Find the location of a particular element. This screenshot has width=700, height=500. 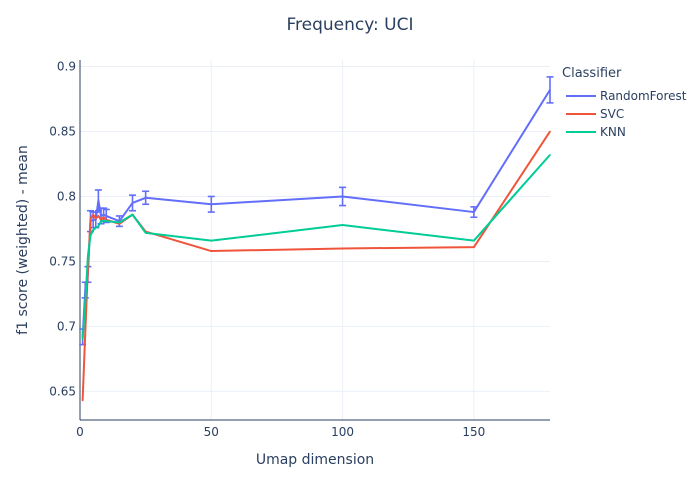

legend: Classifier RandomForest SVC KNN is located at coordinates (624, 102).